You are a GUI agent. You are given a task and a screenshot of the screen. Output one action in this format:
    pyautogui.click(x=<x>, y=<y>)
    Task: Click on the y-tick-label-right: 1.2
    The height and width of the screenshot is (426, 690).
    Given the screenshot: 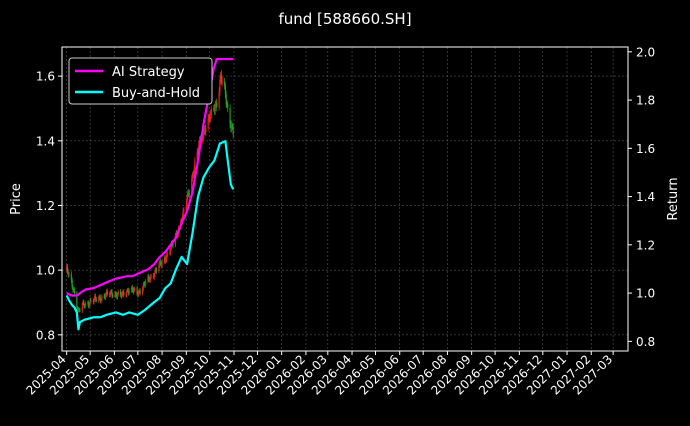 What is the action you would take?
    pyautogui.click(x=645, y=245)
    